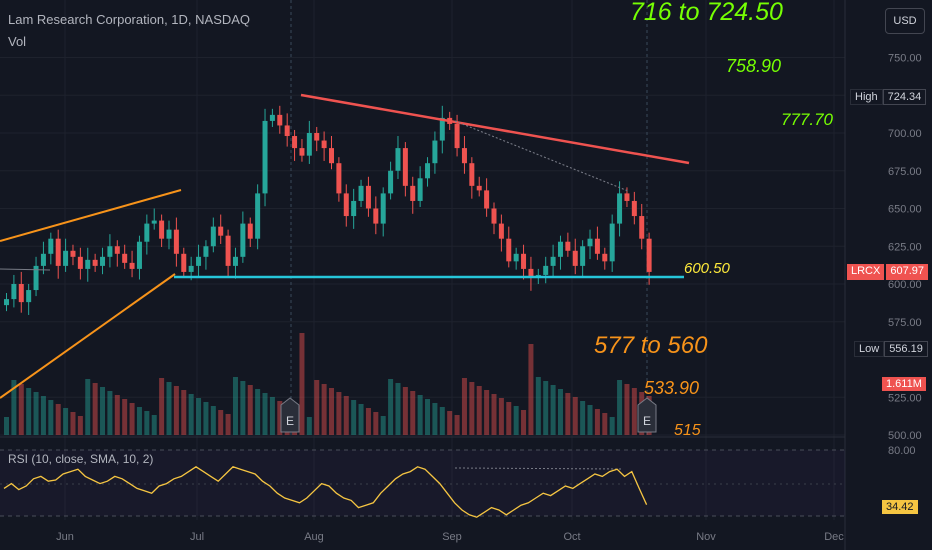  Describe the element at coordinates (17, 41) in the screenshot. I see `volume-label: Vol` at that location.